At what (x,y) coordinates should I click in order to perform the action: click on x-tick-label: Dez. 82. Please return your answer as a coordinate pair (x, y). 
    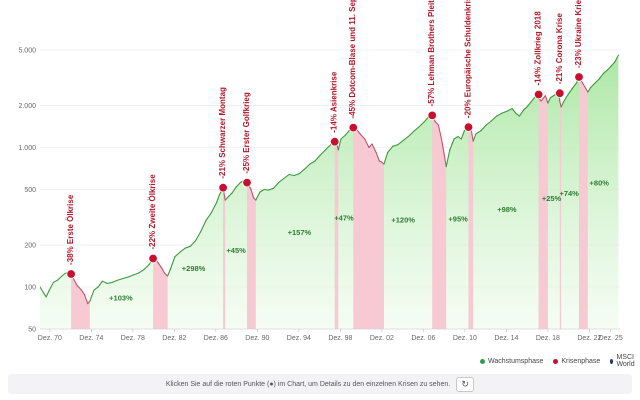
    Looking at the image, I should click on (174, 338).